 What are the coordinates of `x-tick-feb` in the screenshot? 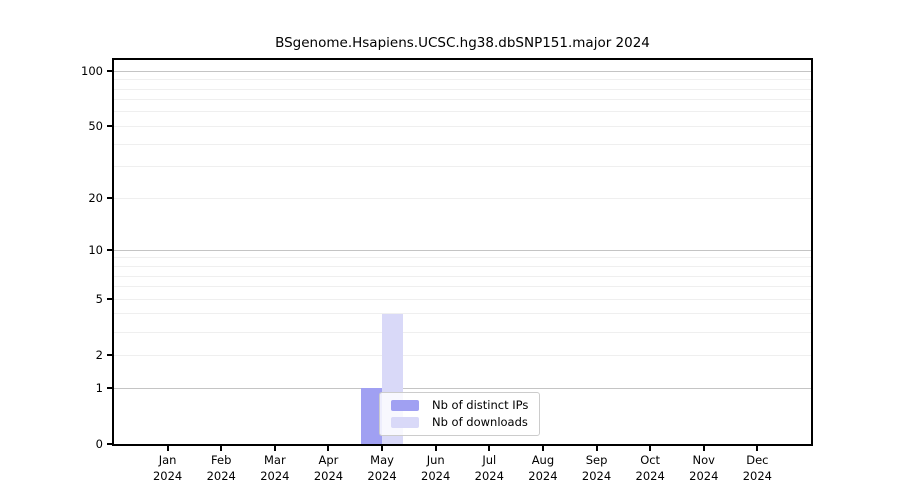 It's located at (221, 448).